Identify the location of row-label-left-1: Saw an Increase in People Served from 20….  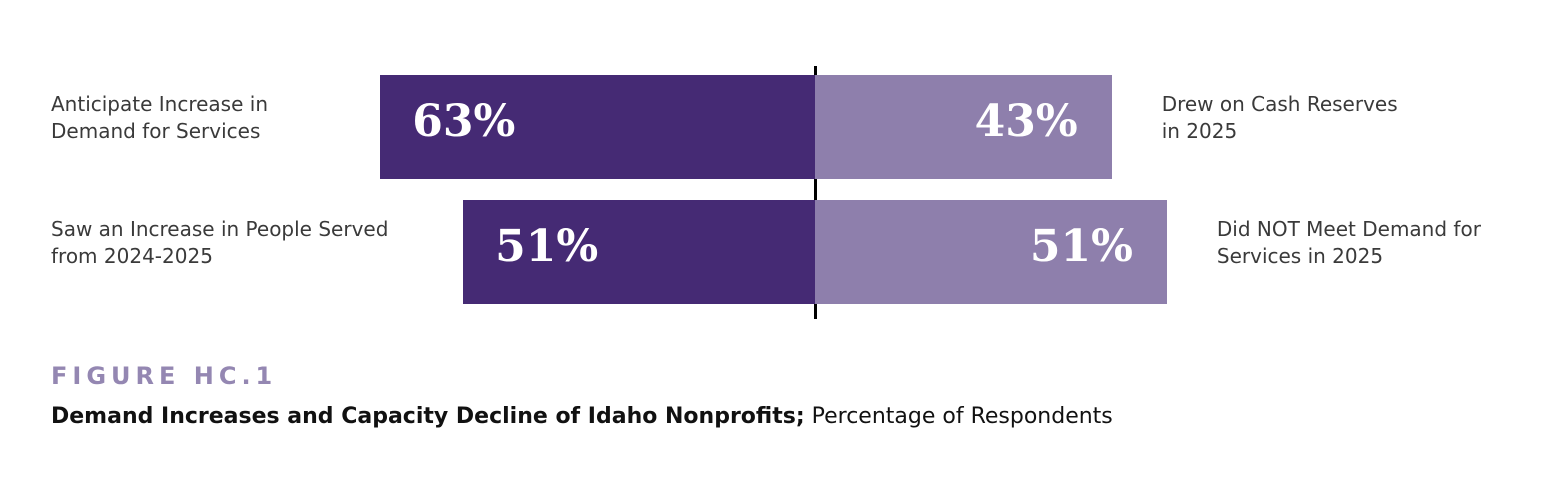
(220, 242).